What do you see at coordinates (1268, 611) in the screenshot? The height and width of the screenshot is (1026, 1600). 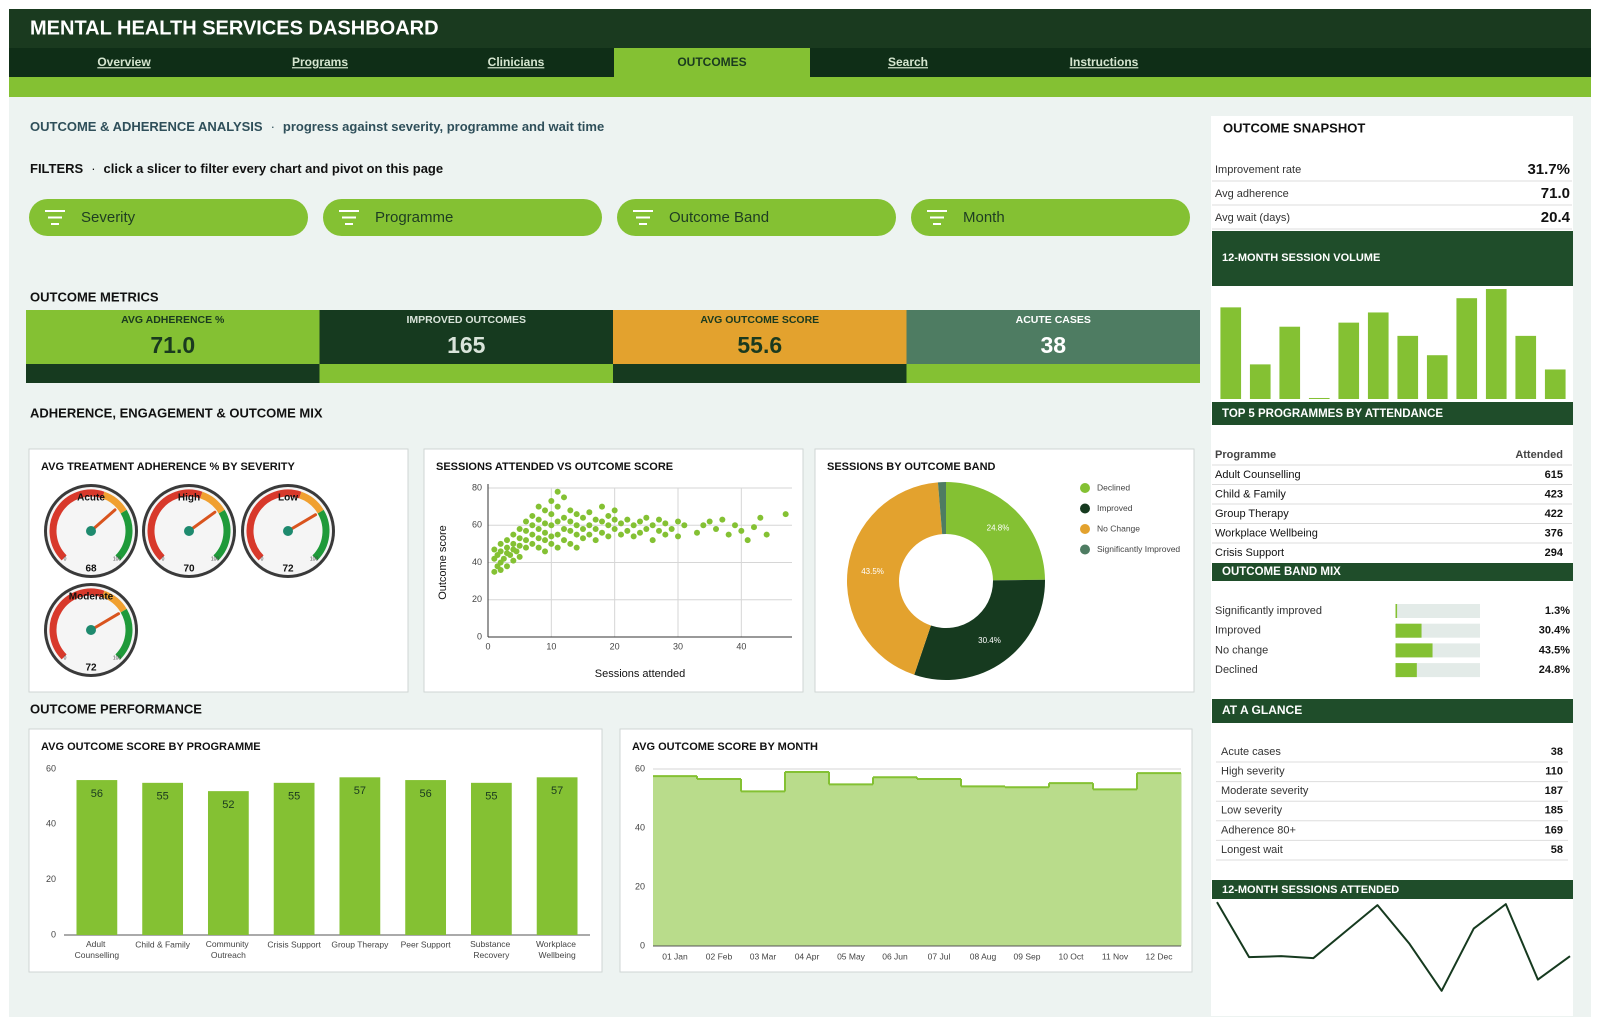 I see `band-label: Significantly improved` at bounding box center [1268, 611].